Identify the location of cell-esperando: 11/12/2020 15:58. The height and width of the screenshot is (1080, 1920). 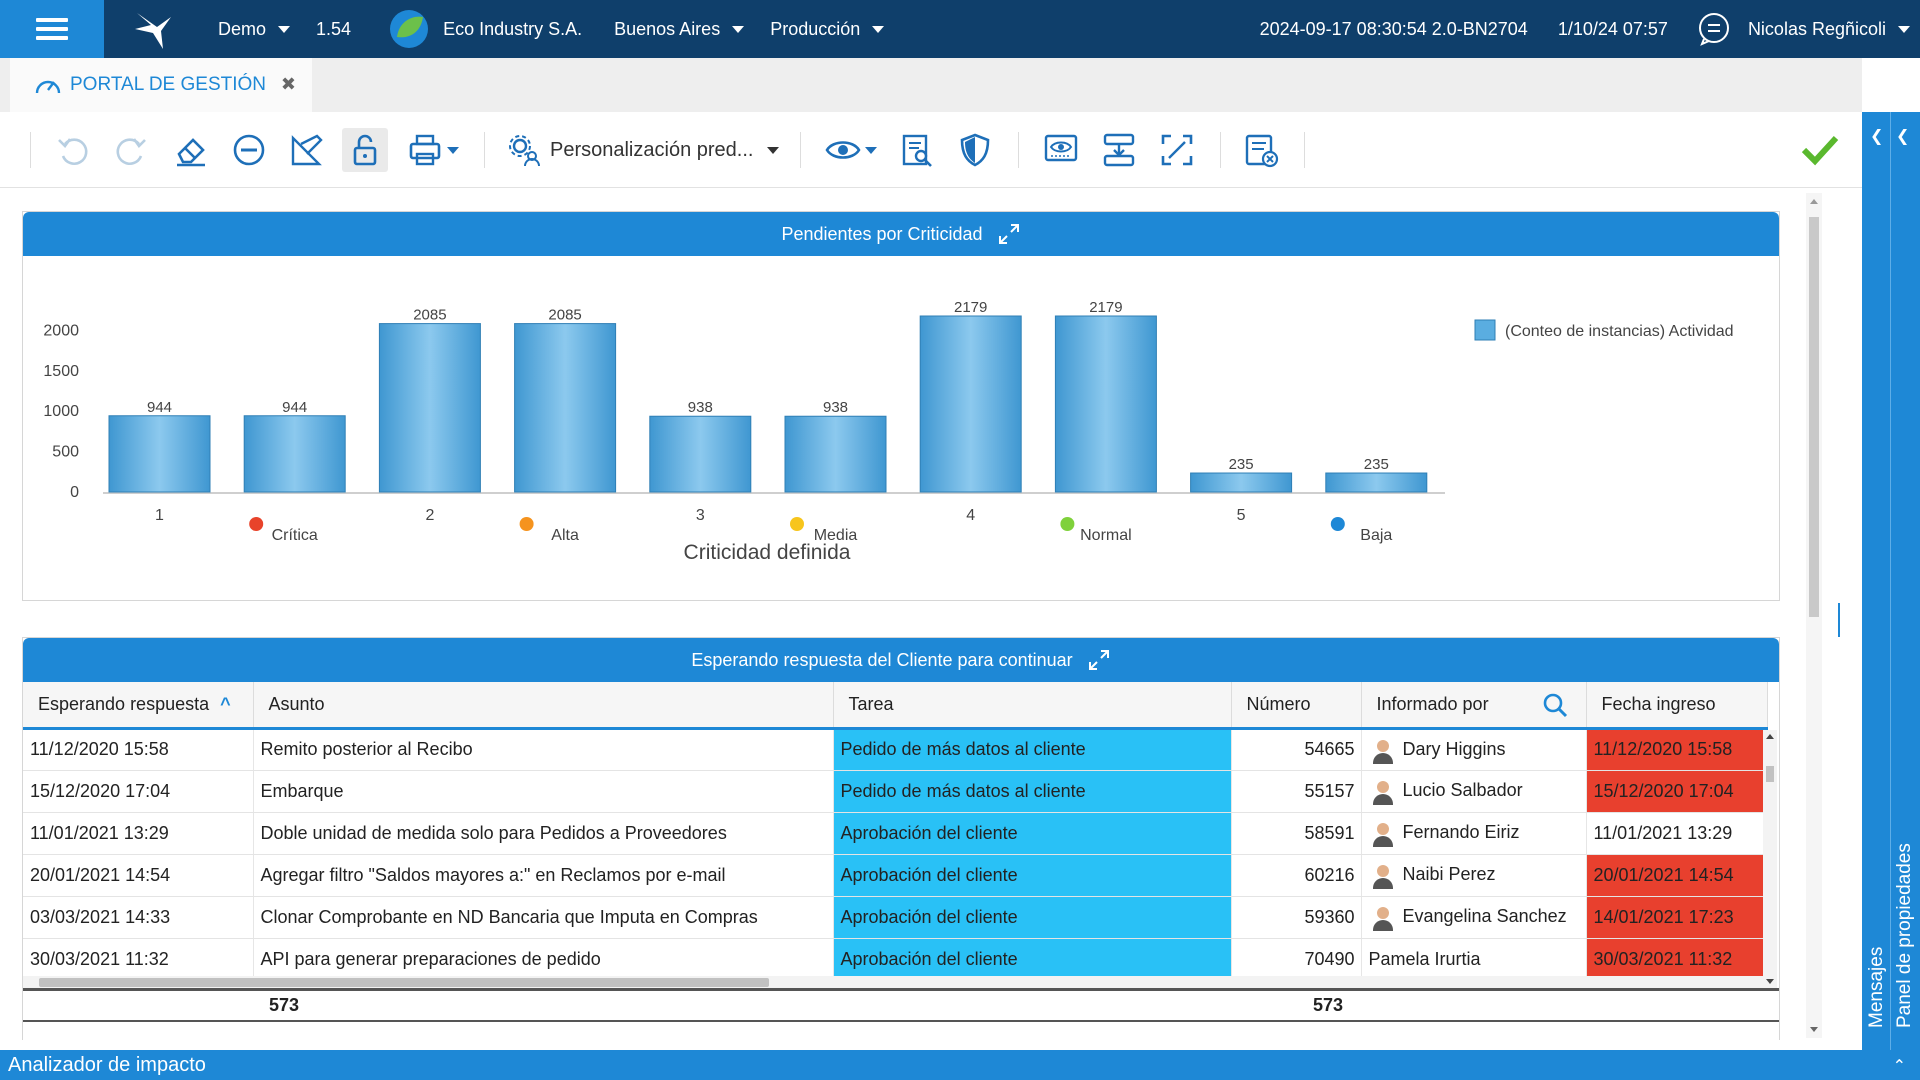
(138, 749).